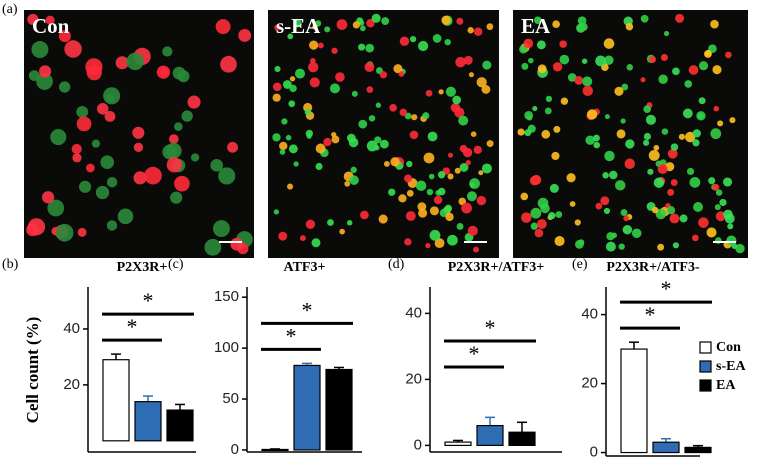 The height and width of the screenshot is (473, 762). What do you see at coordinates (305, 267) in the screenshot?
I see `chart-title: ATF3+` at bounding box center [305, 267].